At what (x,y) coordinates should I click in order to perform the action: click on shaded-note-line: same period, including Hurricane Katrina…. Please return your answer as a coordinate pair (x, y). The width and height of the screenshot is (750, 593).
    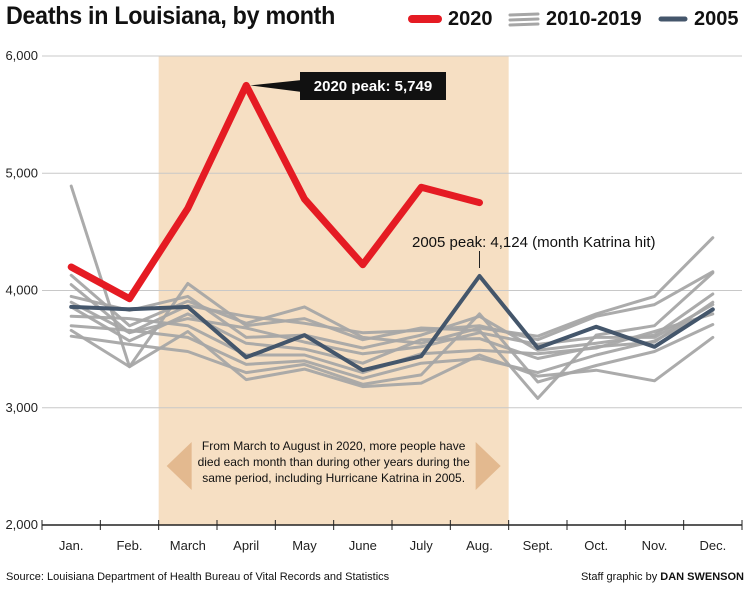
    Looking at the image, I should click on (333, 478).